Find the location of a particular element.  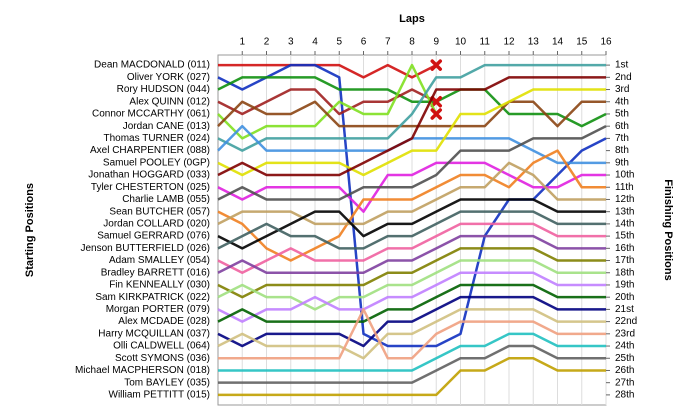

driver-label: Jonathan HOGGARD (033) is located at coordinates (149, 175).